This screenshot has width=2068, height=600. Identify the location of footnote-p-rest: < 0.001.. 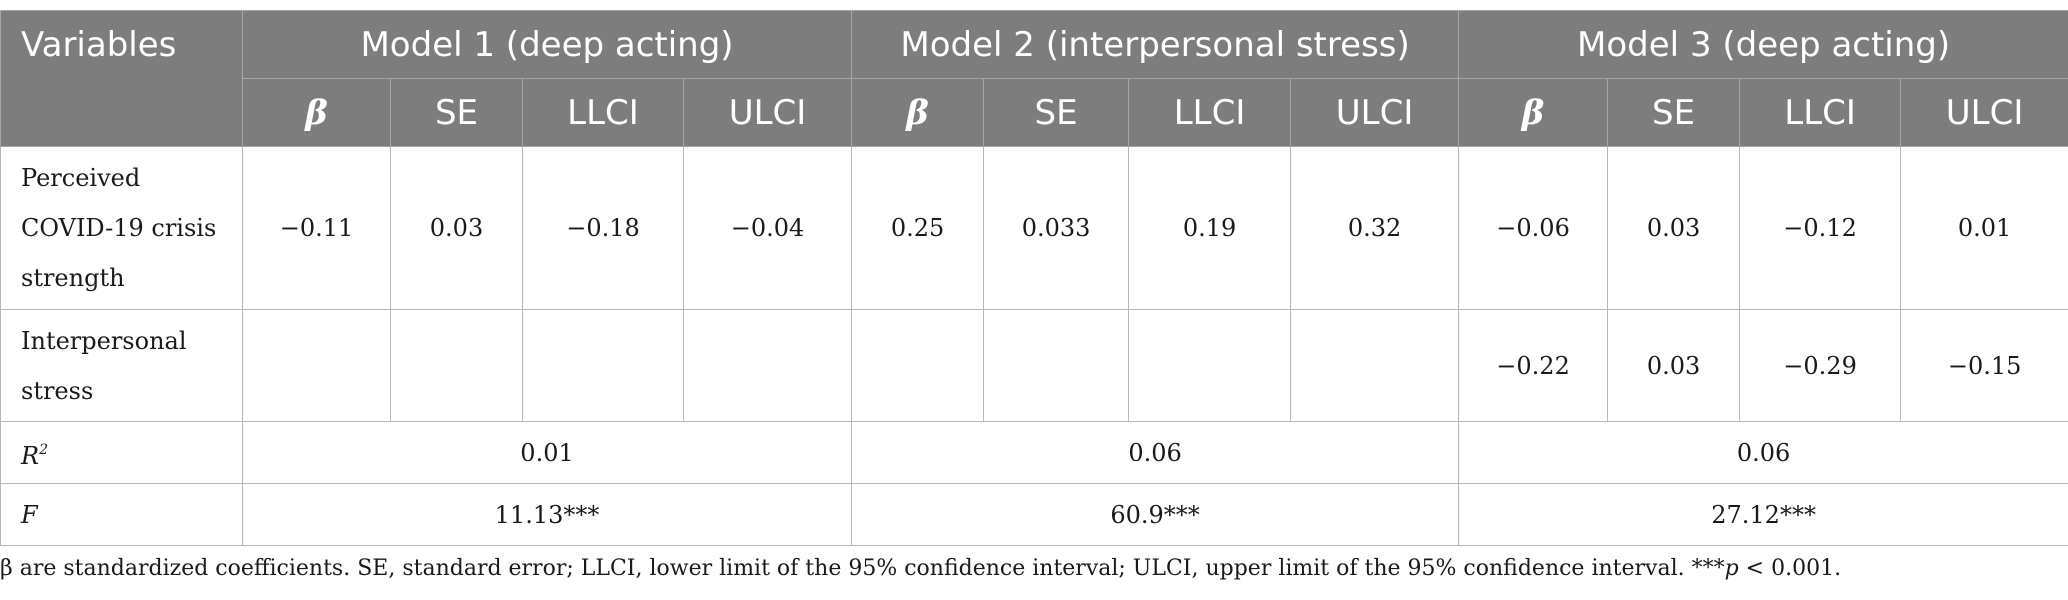
(1790, 568).